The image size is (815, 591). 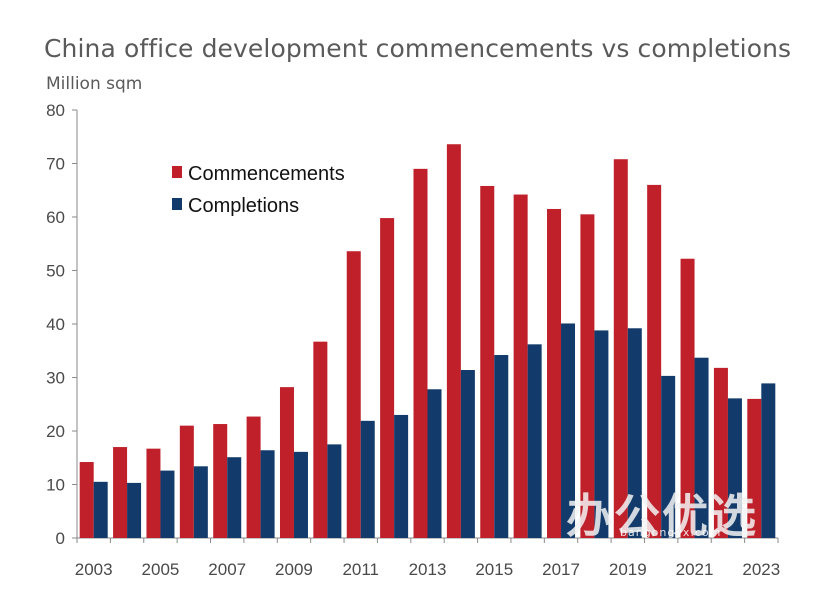 What do you see at coordinates (55, 271) in the screenshot?
I see `y-tick-label: 50` at bounding box center [55, 271].